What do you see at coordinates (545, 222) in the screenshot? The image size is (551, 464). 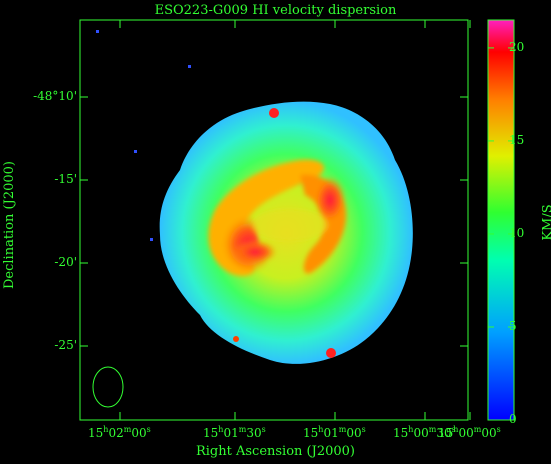 I see `colorbar-title: KM/S` at bounding box center [545, 222].